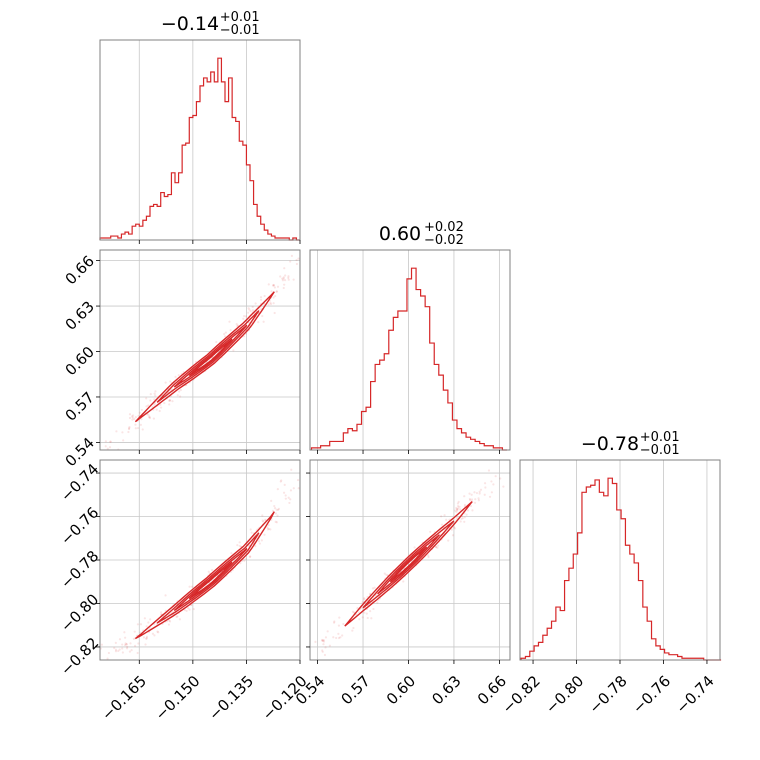  What do you see at coordinates (79, 656) in the screenshot?
I see `y-tick-label: −0.82` at bounding box center [79, 656].